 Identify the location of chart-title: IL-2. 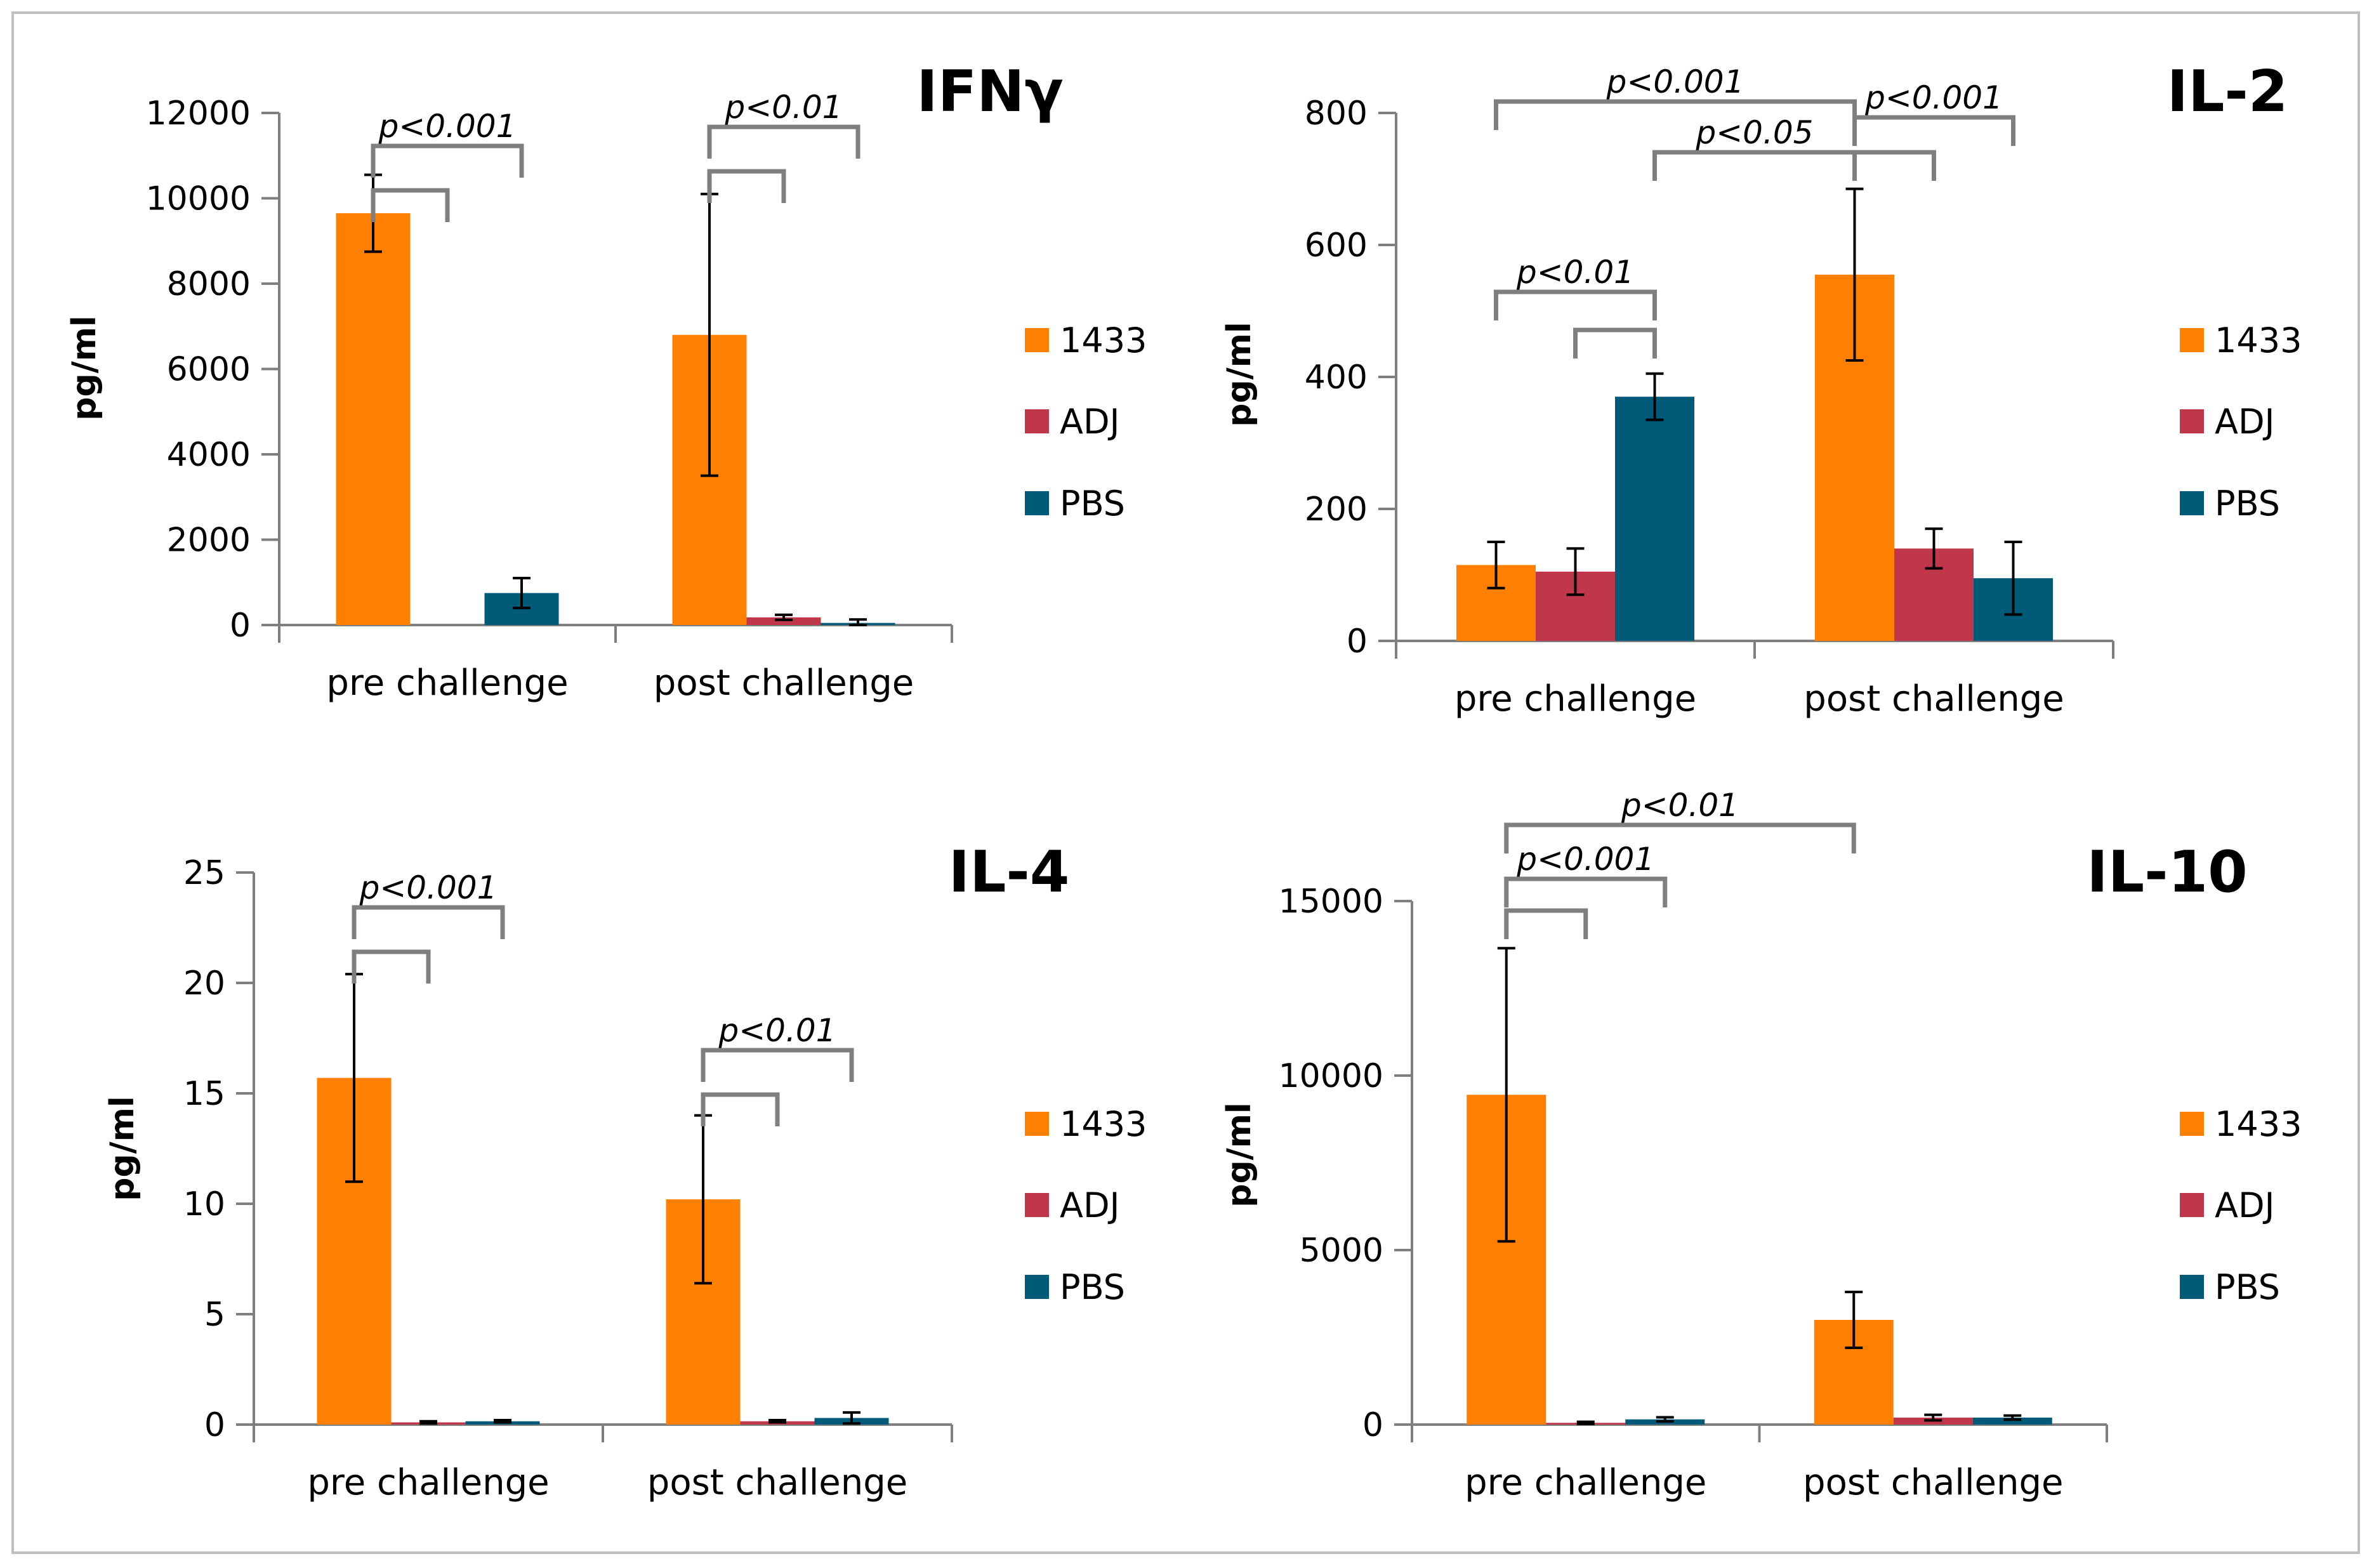
(2227, 92).